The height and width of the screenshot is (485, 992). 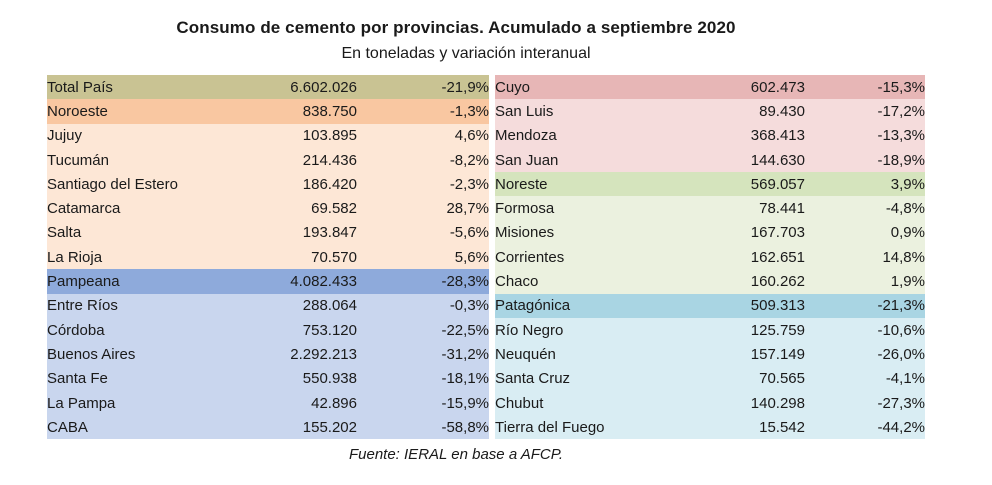 What do you see at coordinates (147, 160) in the screenshot?
I see `province-name-cell: Tucumán` at bounding box center [147, 160].